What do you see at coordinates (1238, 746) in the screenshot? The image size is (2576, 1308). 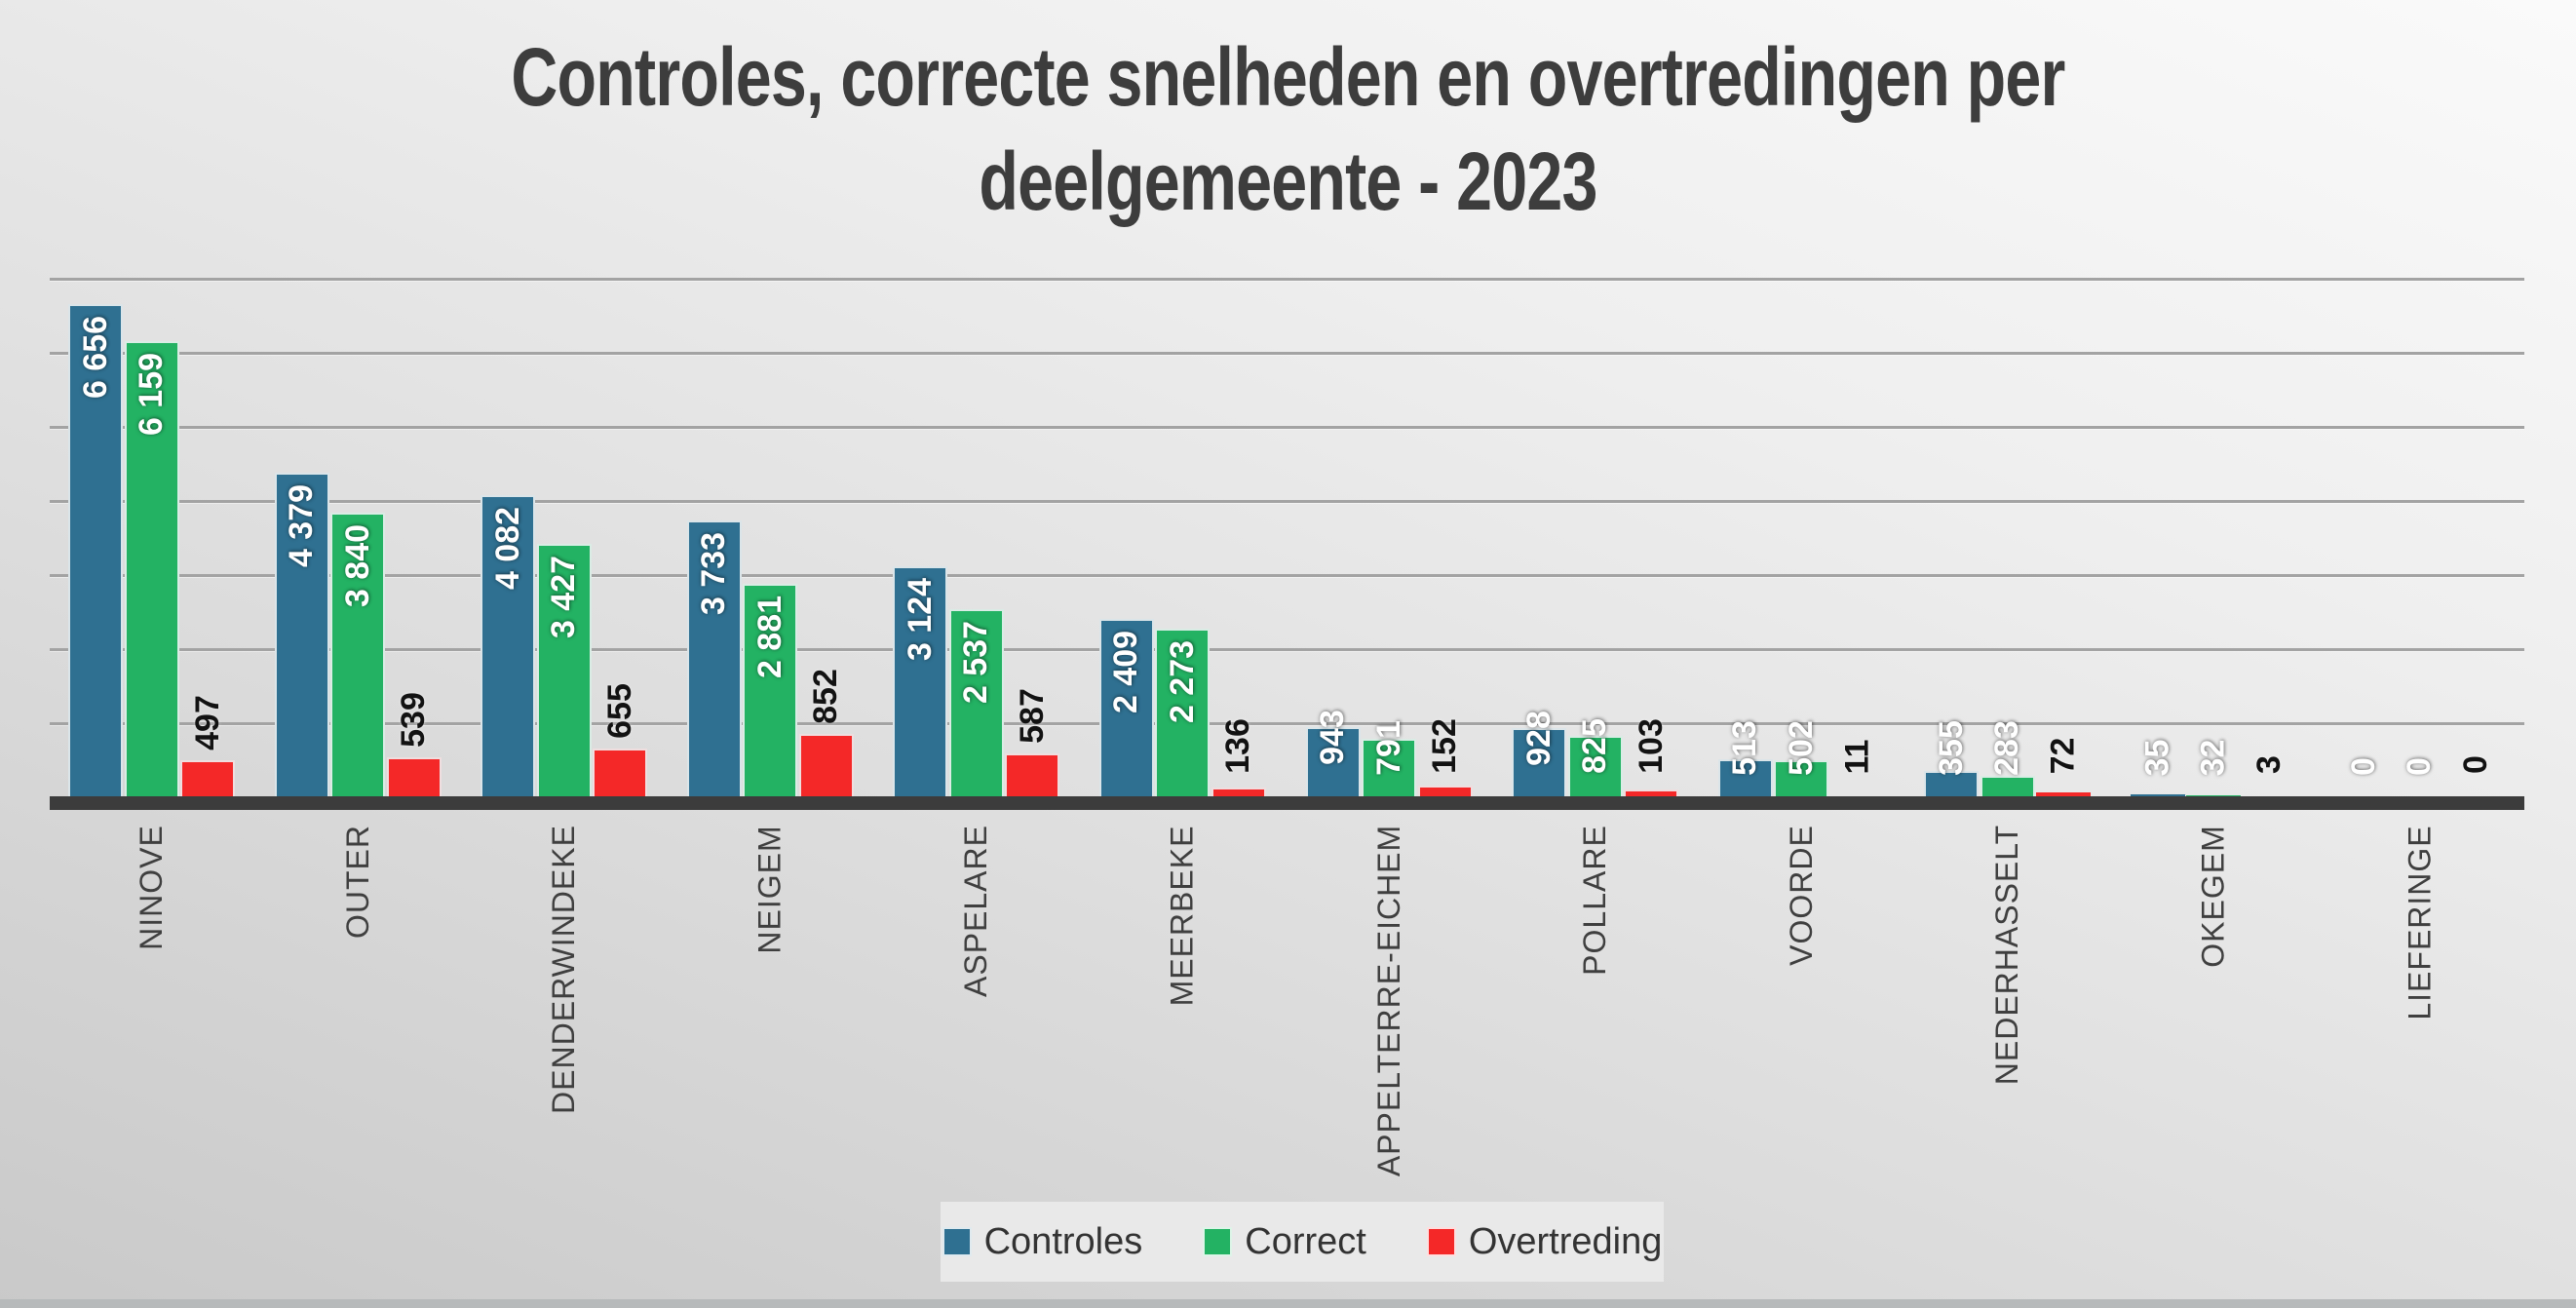 I see `value-label-overtreding-meerbeke: 136` at bounding box center [1238, 746].